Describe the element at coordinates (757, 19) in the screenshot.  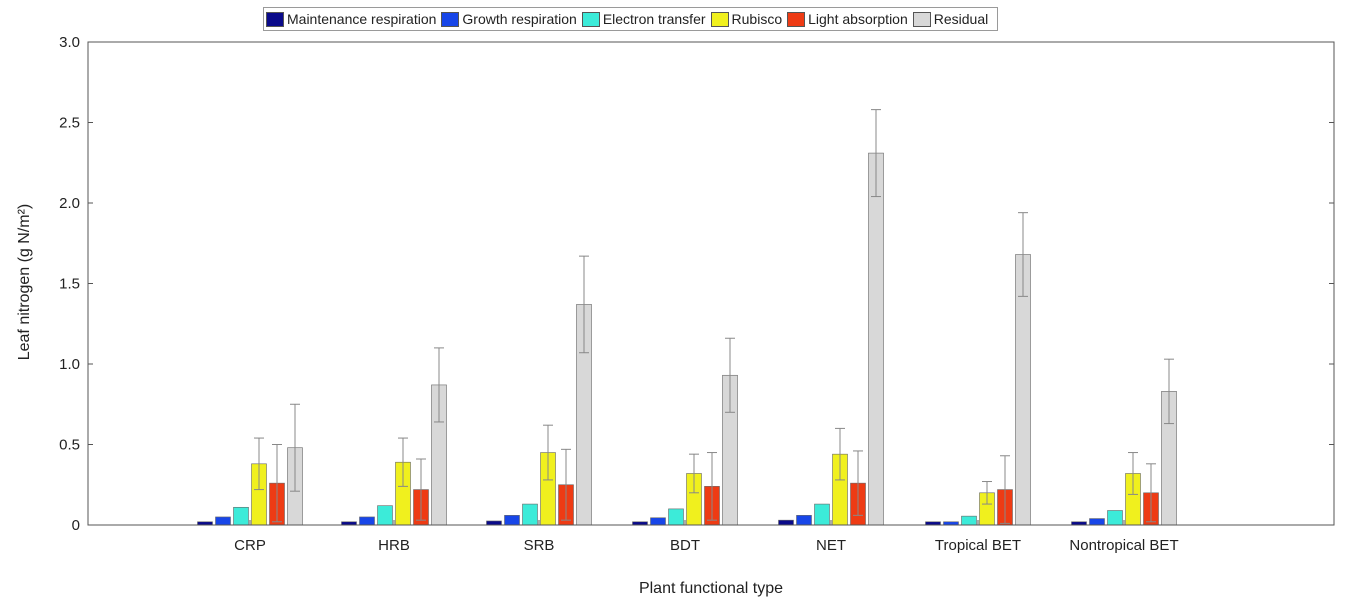
I see `legend-label: Rubisco` at that location.